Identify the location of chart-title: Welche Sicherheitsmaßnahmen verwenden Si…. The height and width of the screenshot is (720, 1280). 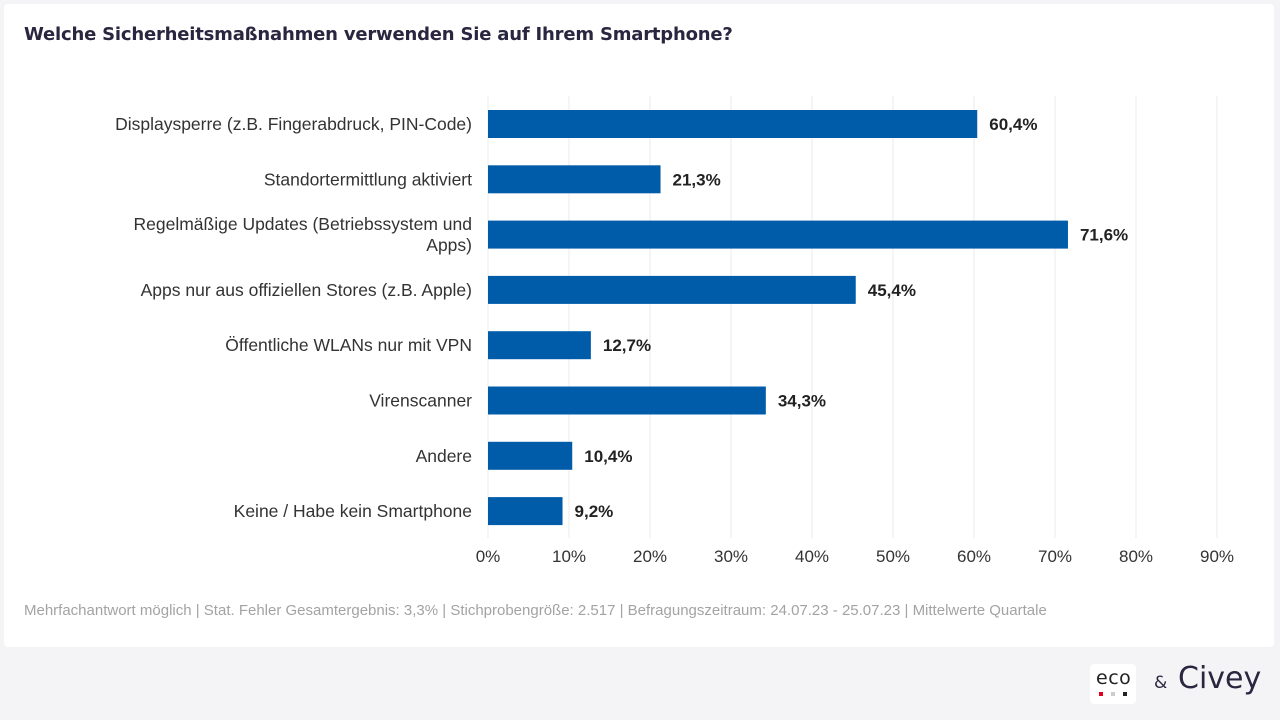
(378, 34).